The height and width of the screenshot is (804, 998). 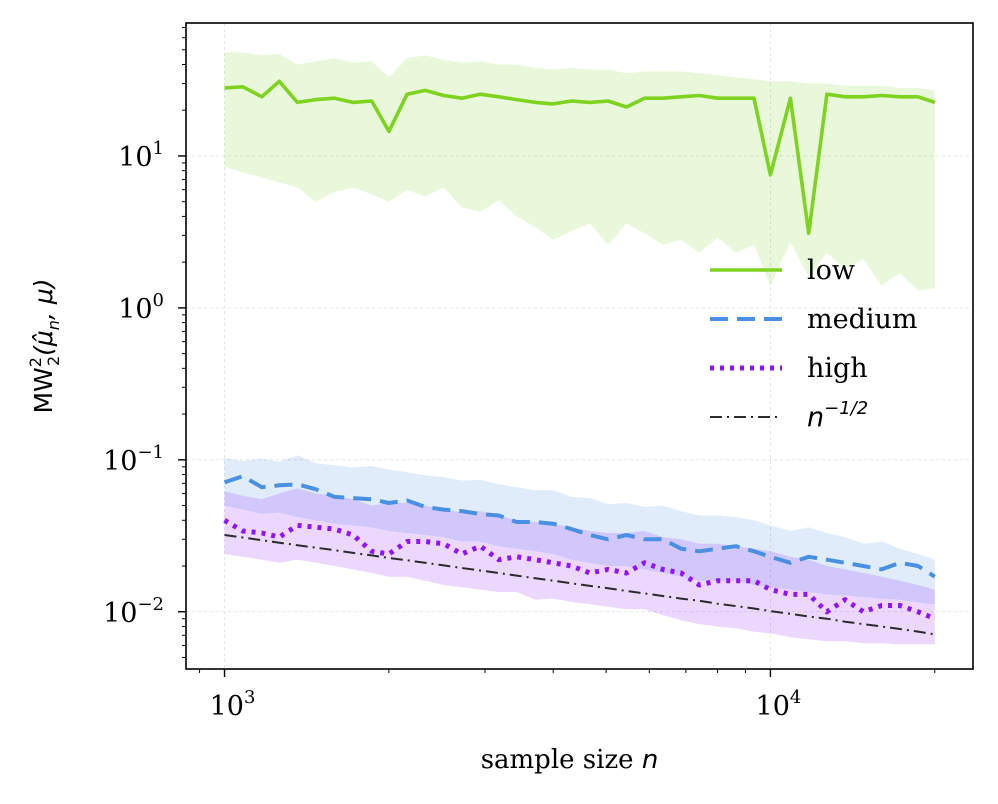 I want to click on y-tick-label: 10⁻¹, so click(x=133, y=459).